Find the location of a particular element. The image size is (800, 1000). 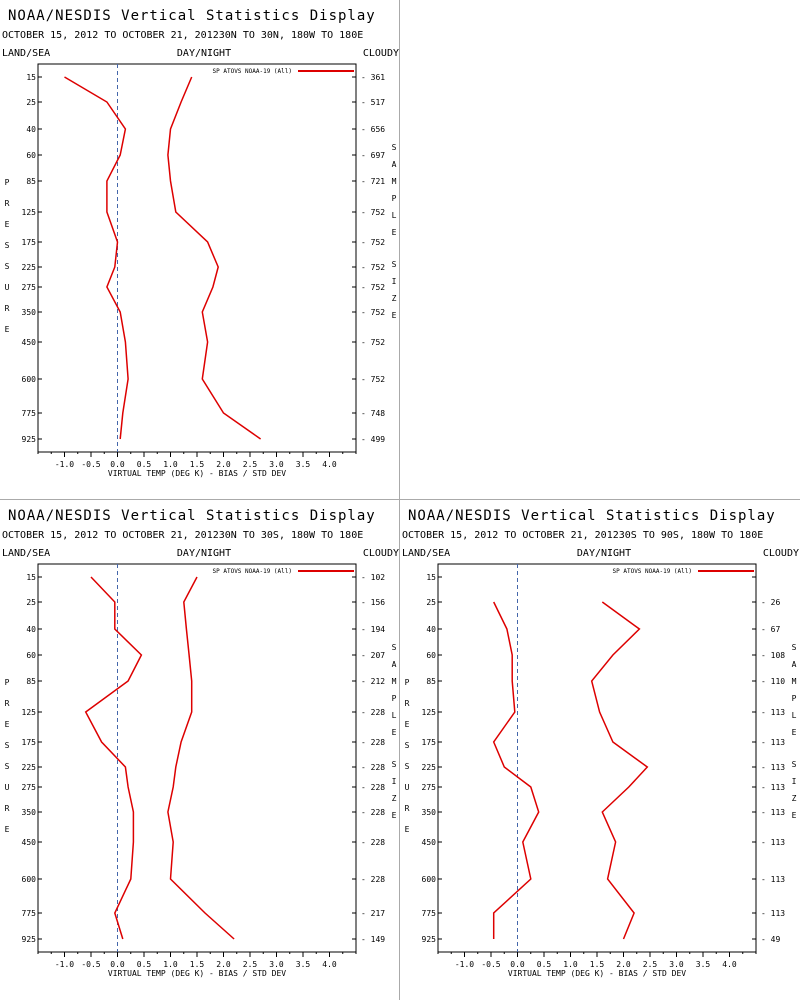

pressure-level-label: 600 is located at coordinates (29, 379).